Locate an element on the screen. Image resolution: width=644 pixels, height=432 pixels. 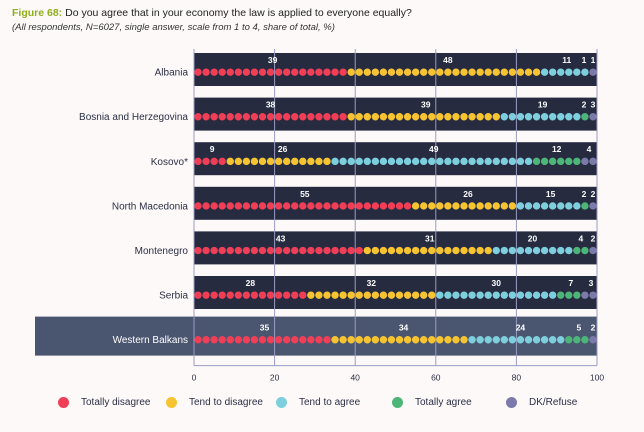
data-label: 15 is located at coordinates (551, 194).